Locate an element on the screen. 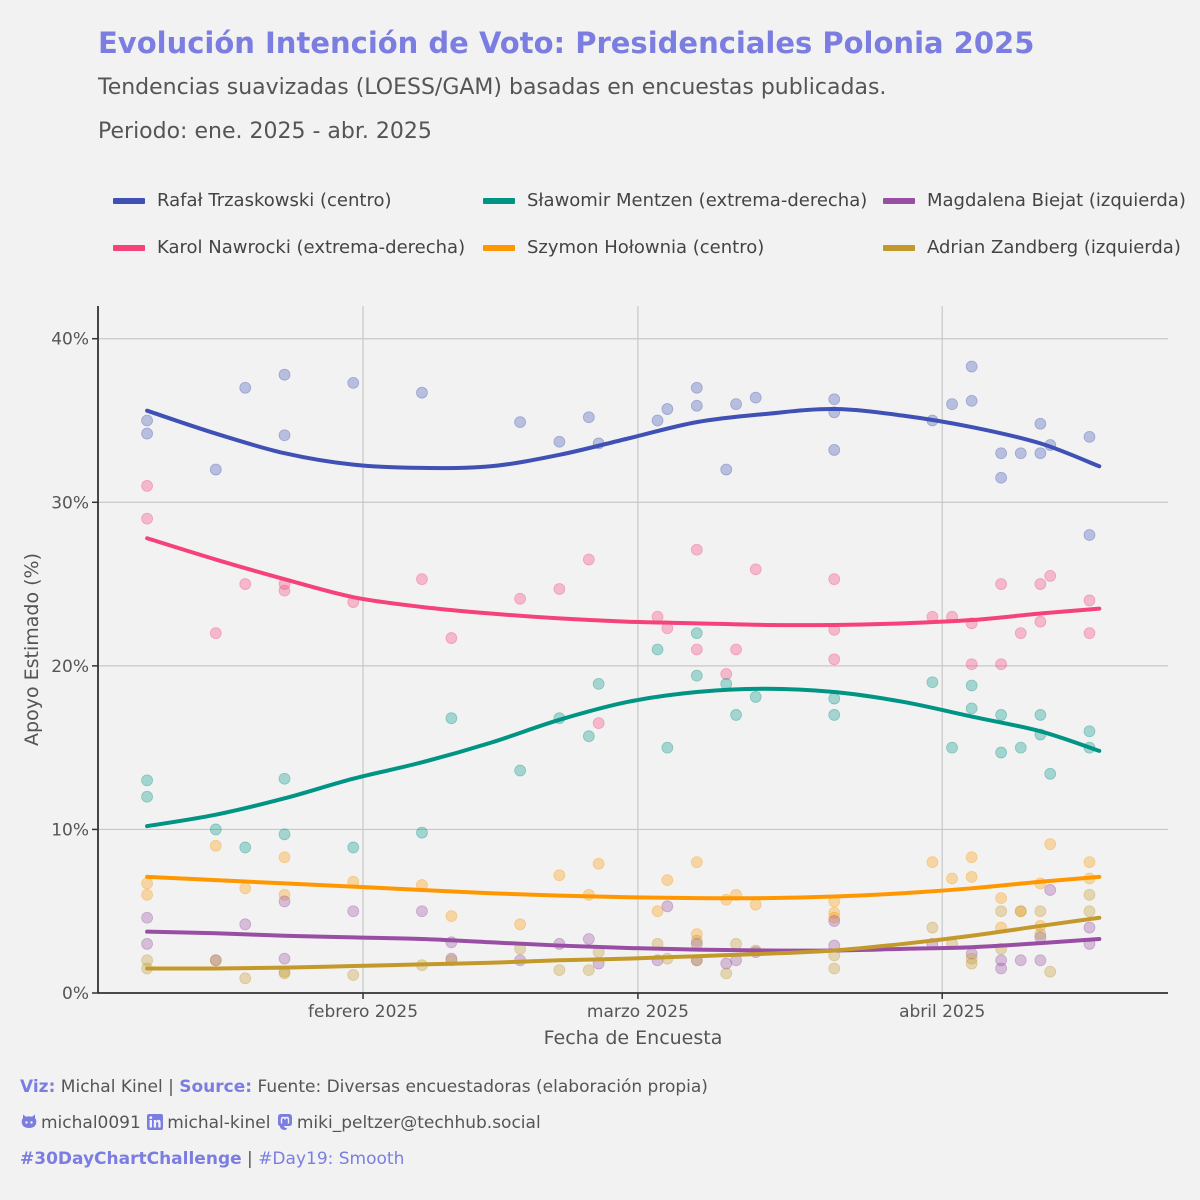 This screenshot has width=1200, height=1200. legend-label: Adrian Zandberg (izquierda) is located at coordinates (1054, 247).